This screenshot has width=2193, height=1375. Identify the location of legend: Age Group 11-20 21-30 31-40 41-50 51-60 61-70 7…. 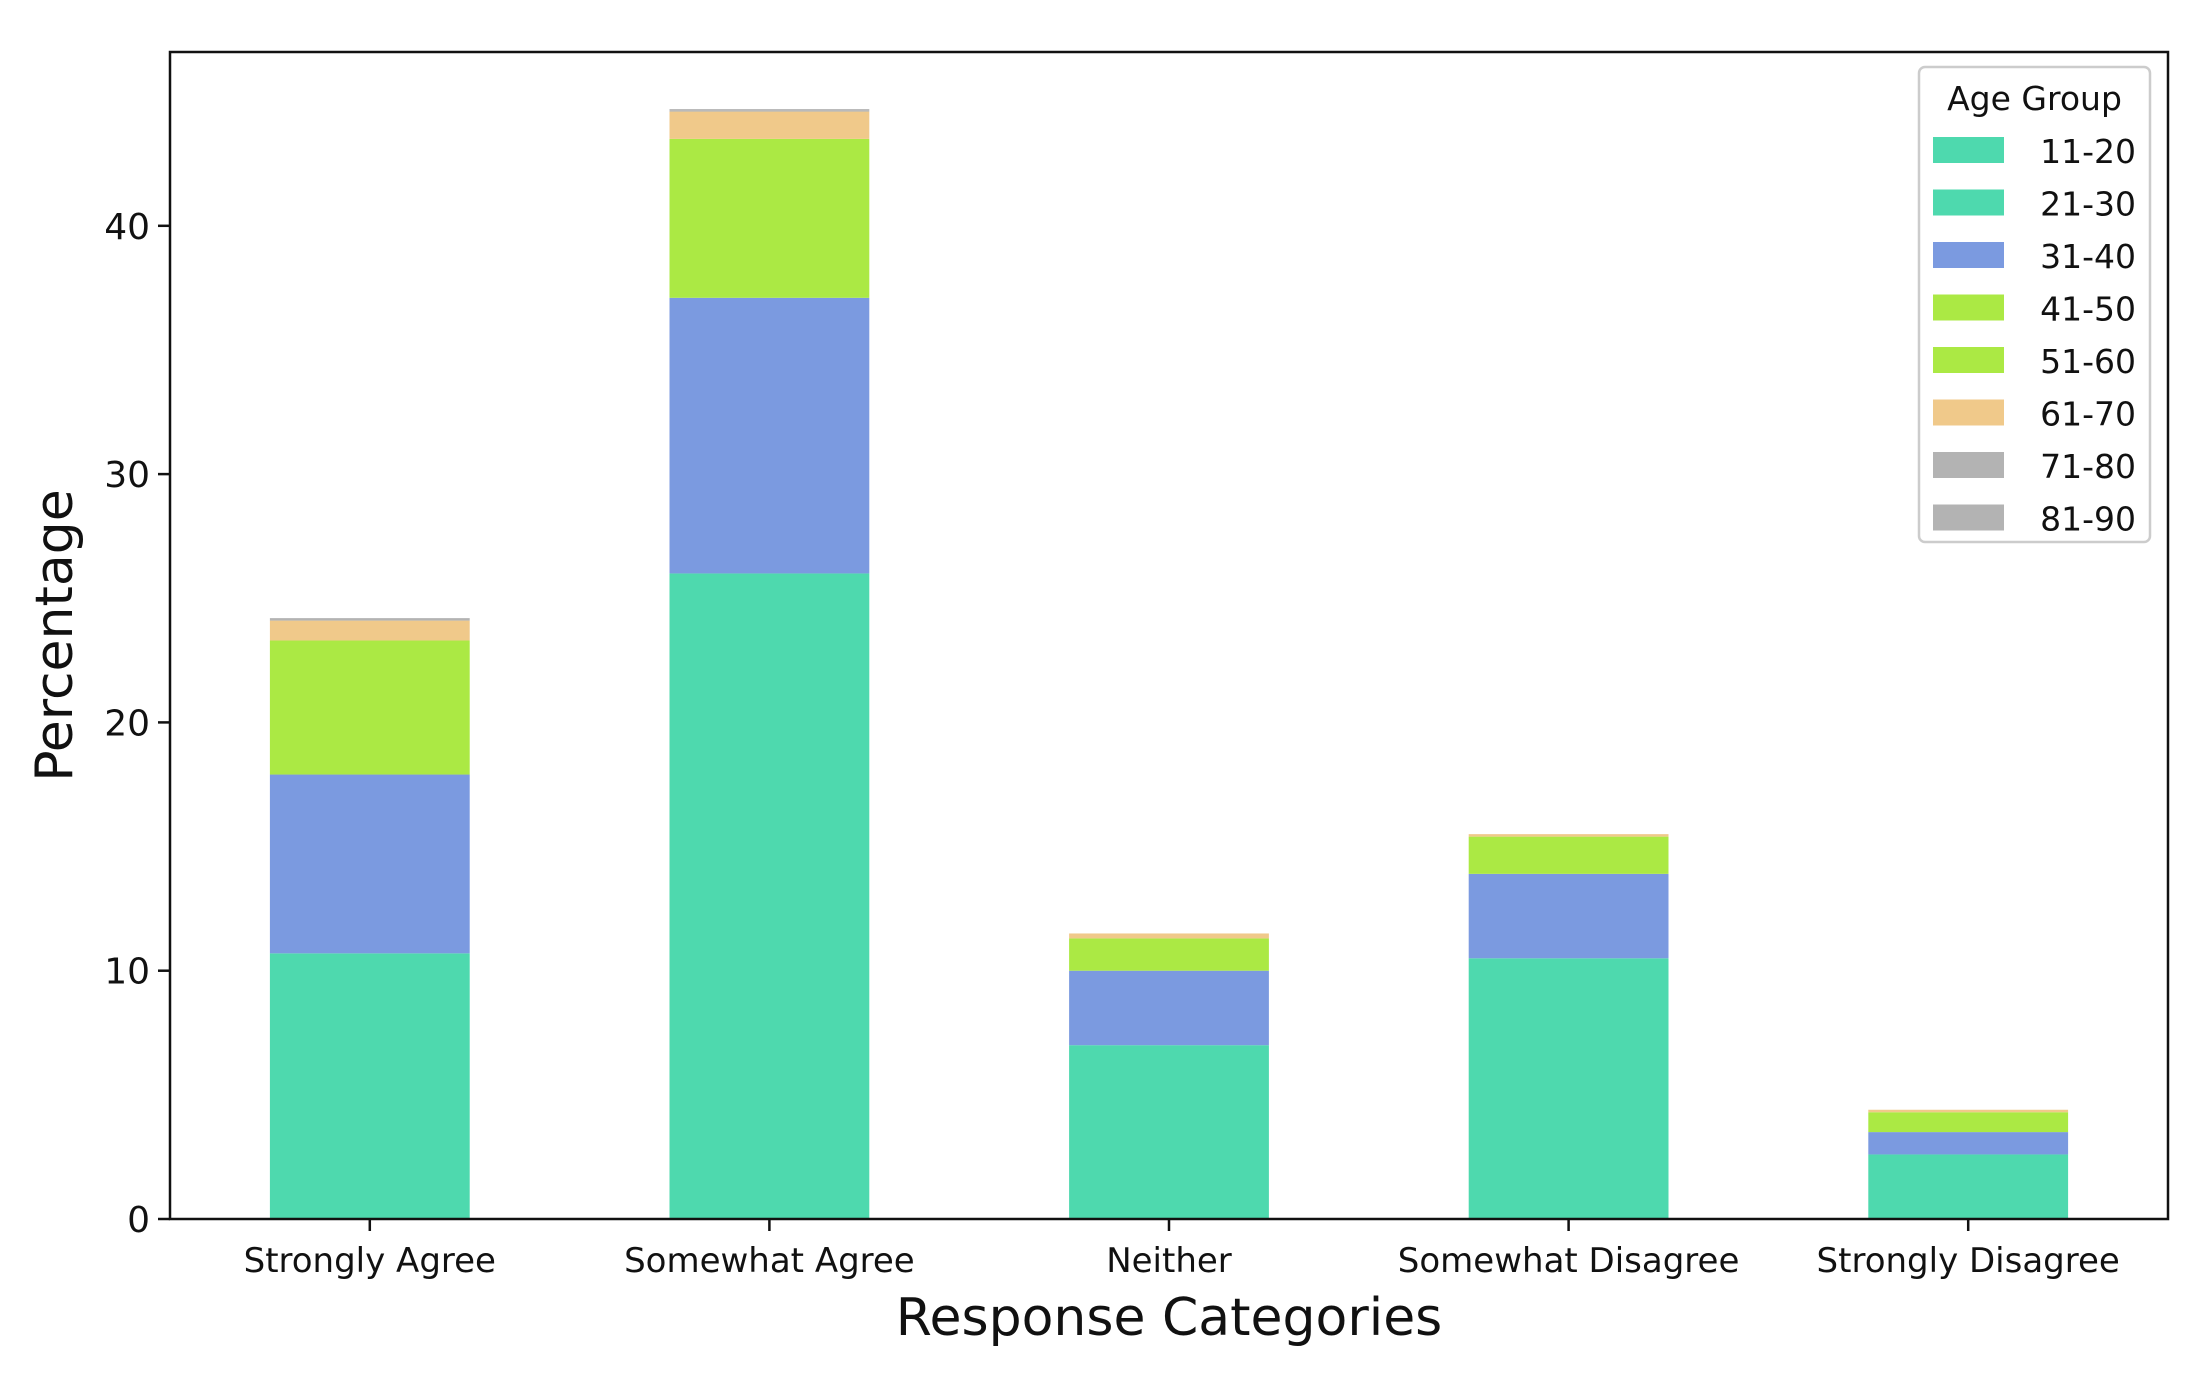
(2034, 304).